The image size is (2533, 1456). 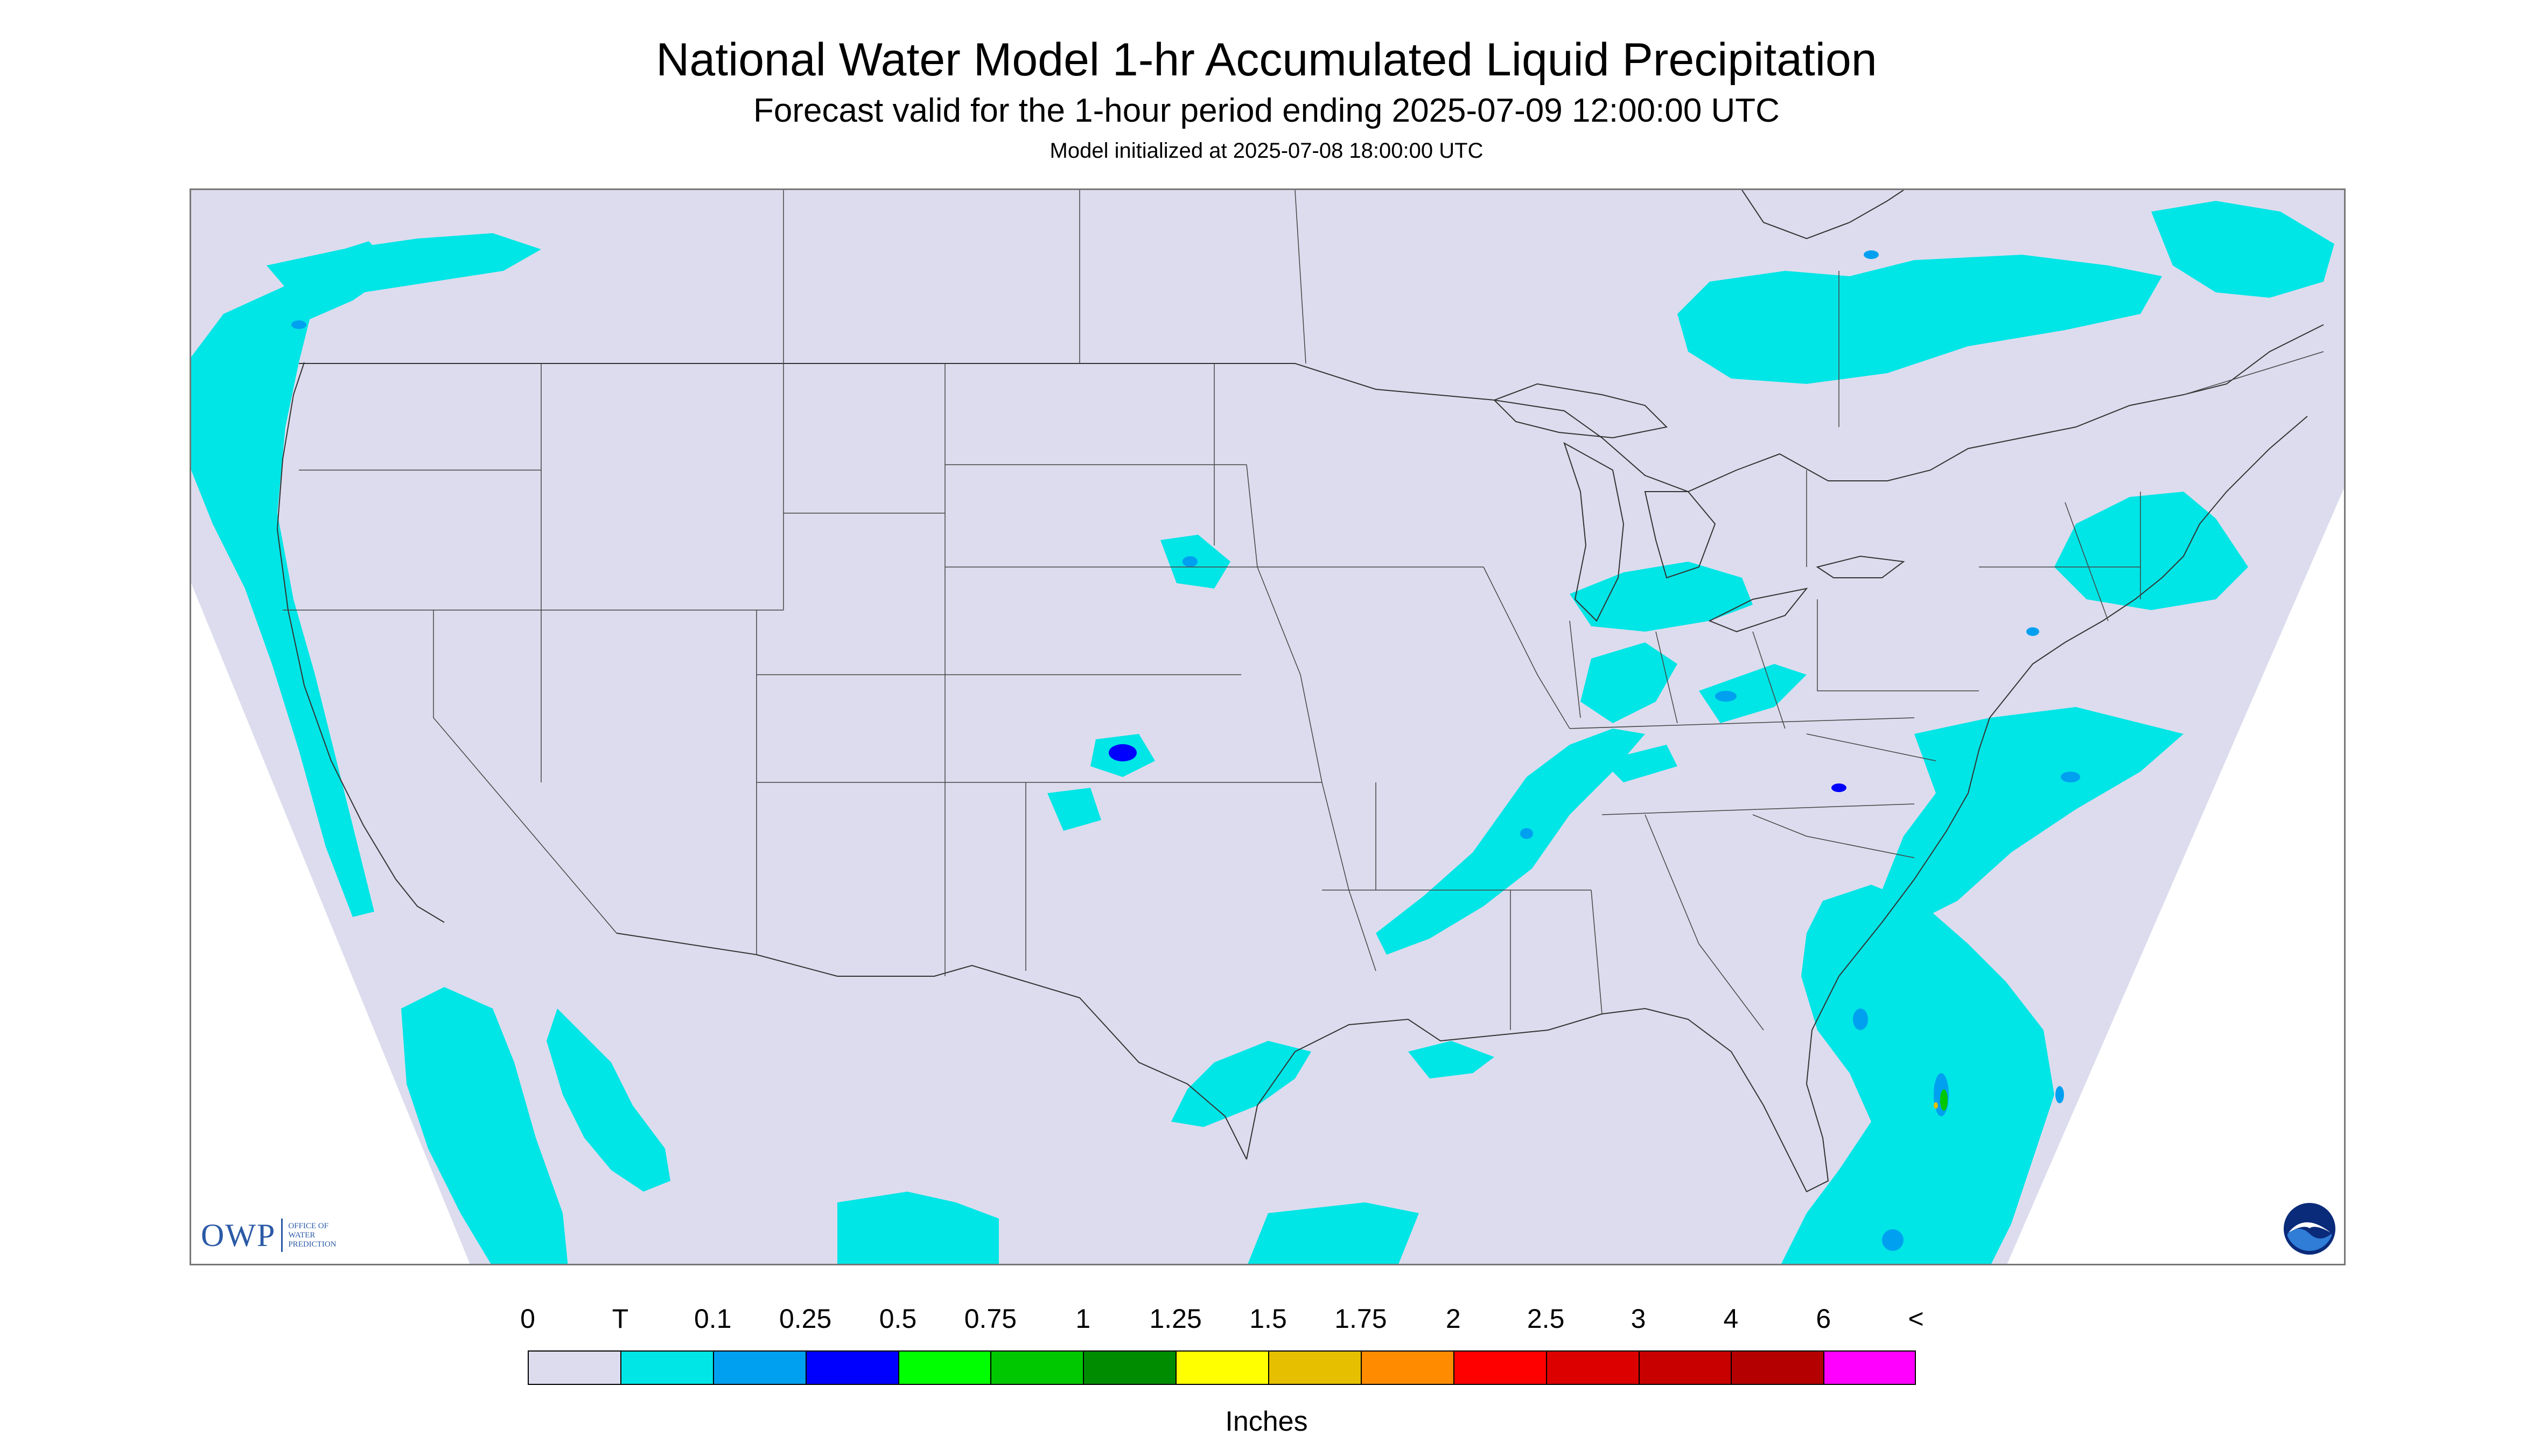 What do you see at coordinates (1639, 1319) in the screenshot?
I see `legend-tick-label: 3` at bounding box center [1639, 1319].